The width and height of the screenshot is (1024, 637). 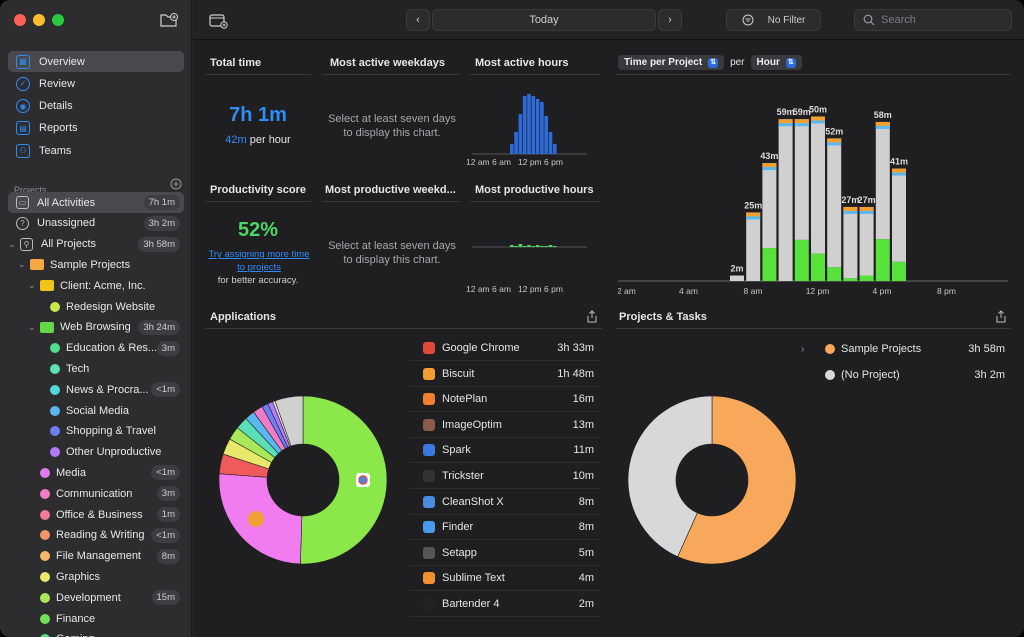 I want to click on person-icon: ⚲, so click(x=26, y=244).